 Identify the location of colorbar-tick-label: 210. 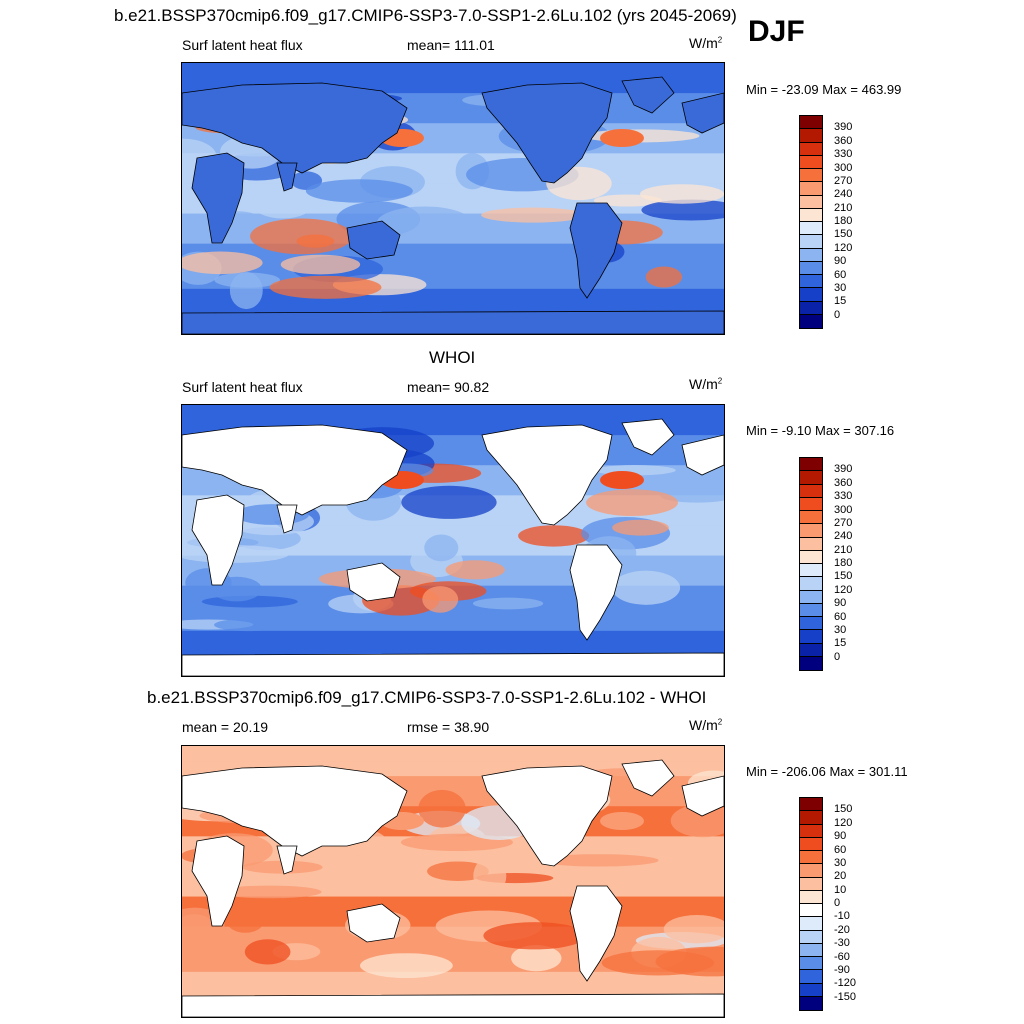
(843, 207).